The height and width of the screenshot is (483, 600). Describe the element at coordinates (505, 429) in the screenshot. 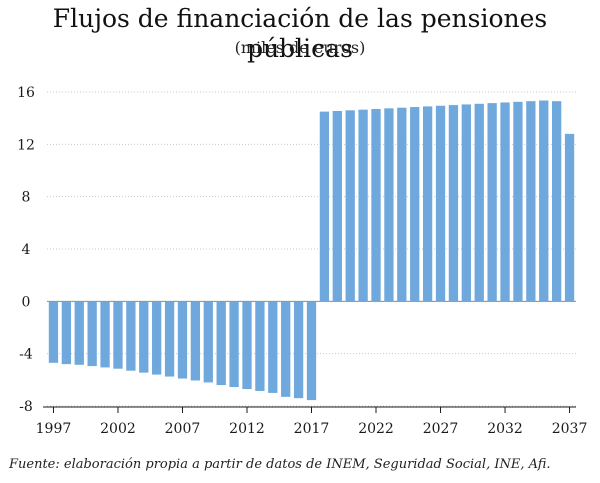

I see `x-tick-label: 2032` at that location.